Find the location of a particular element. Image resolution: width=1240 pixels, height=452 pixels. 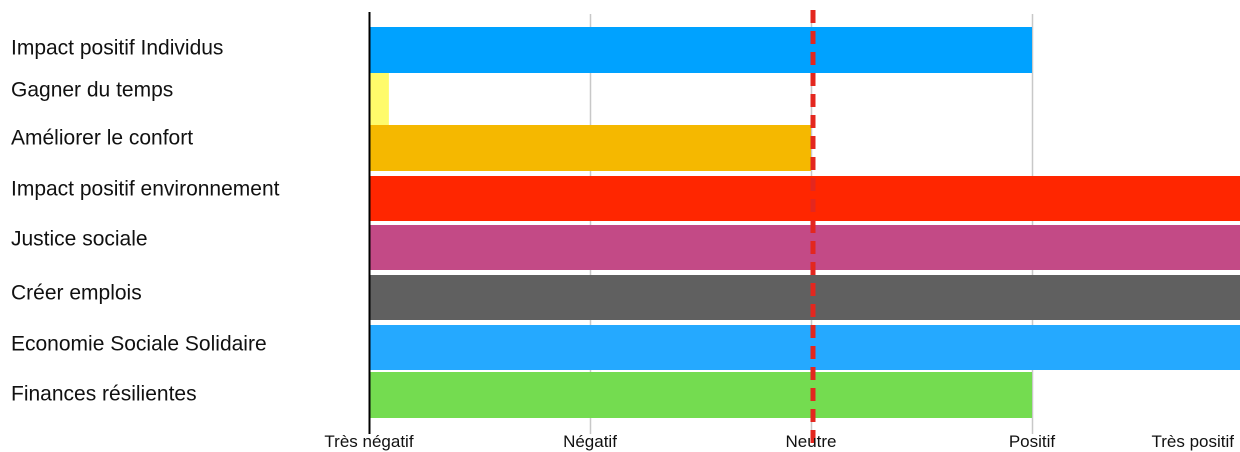

category-label-creer-emplois: Créer emplois is located at coordinates (76, 293).